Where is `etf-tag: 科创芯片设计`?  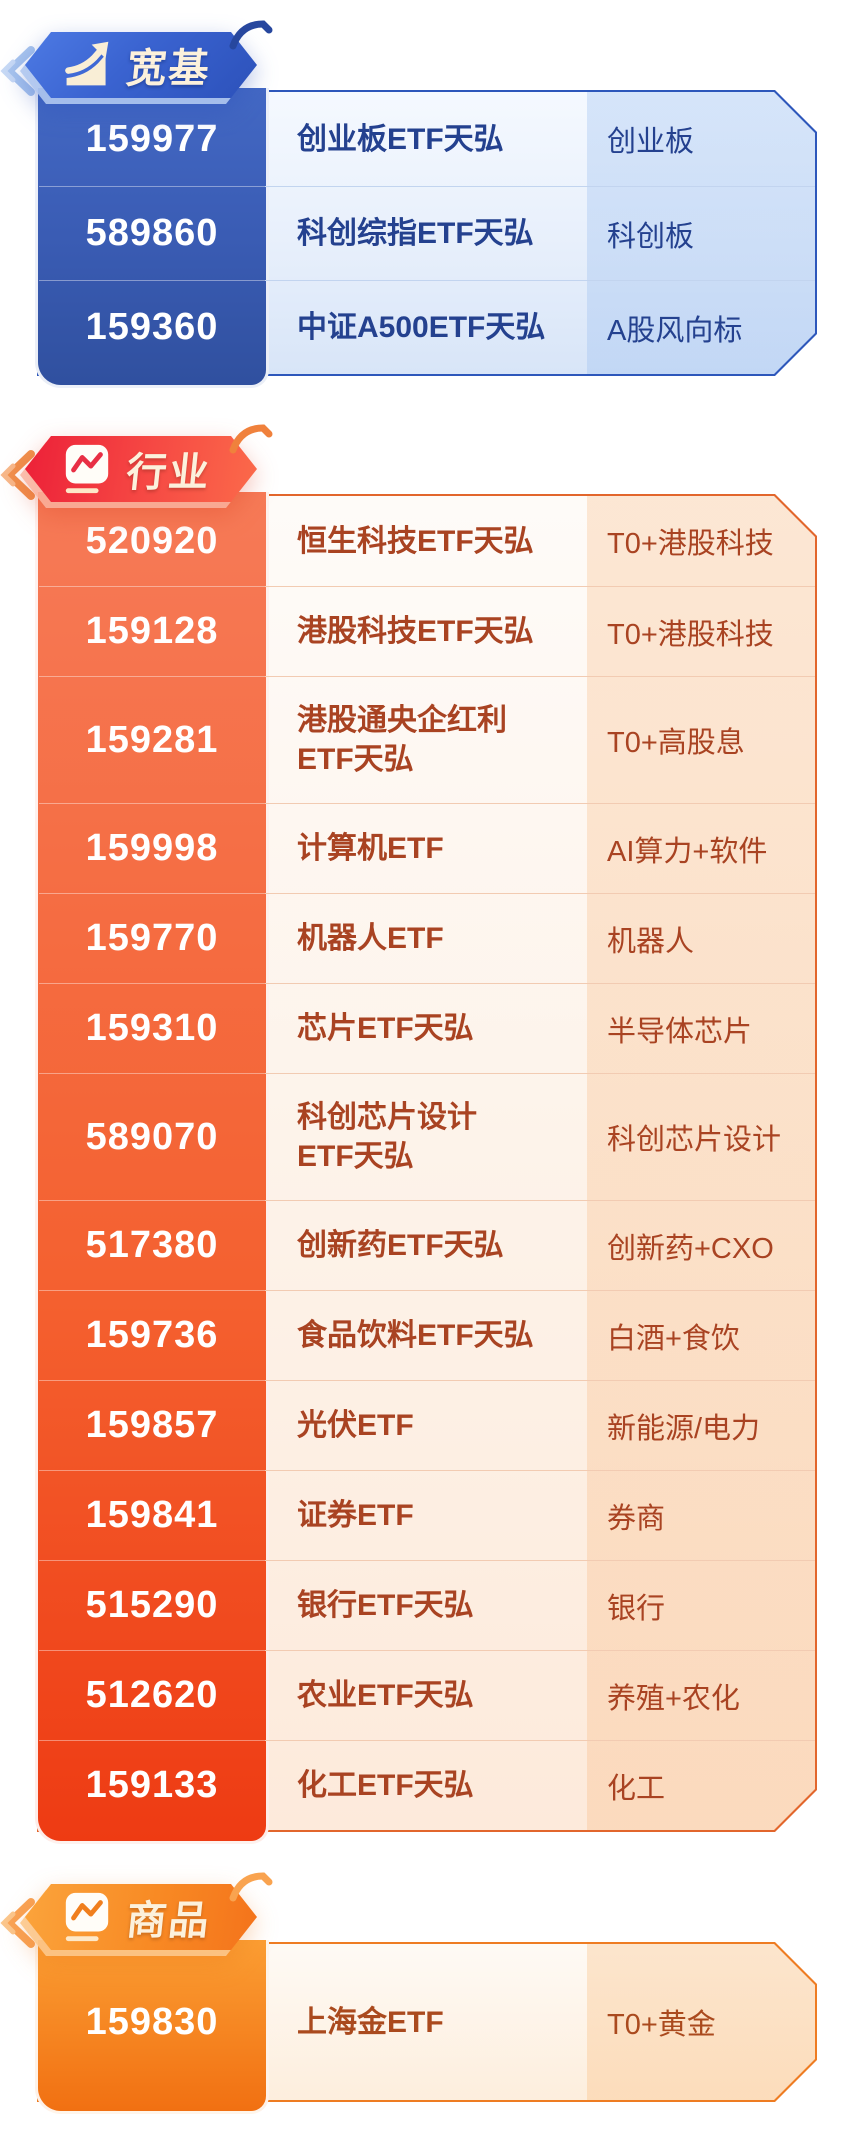
etf-tag: 科创芯片设计 is located at coordinates (701, 1136).